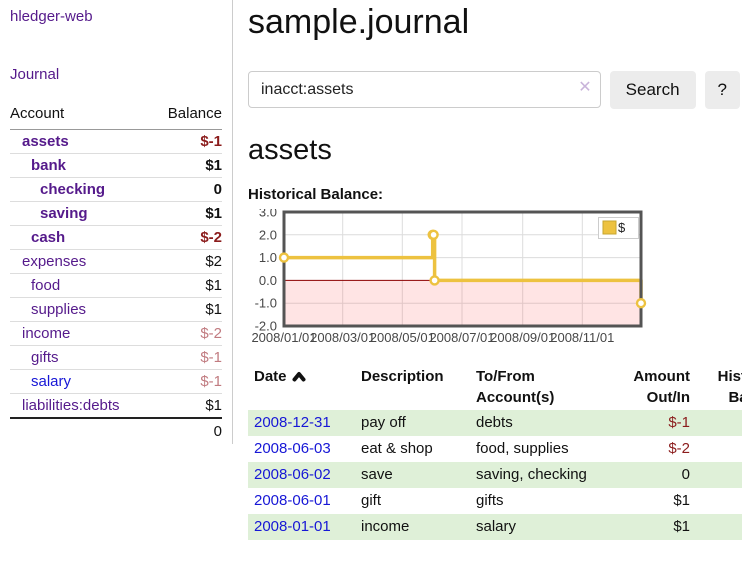 Image resolution: width=742 pixels, height=582 pixels. I want to click on register-row: 2008-06-01 gift gifts $1 $2, so click(495, 501).